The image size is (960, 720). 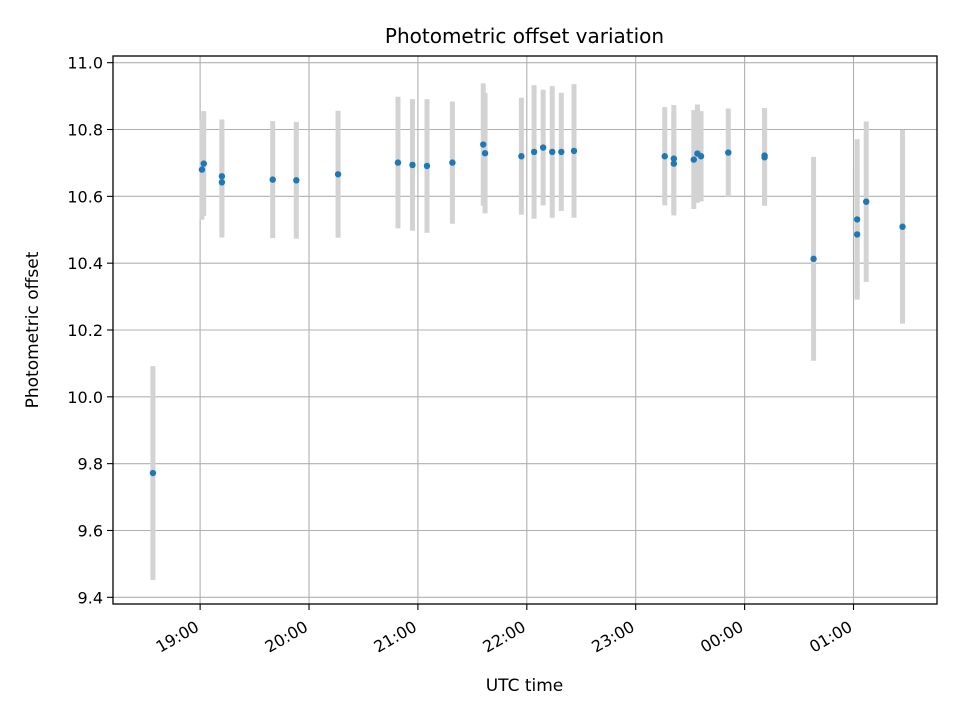 I want to click on y-tick-label: 10.8, so click(x=85, y=130).